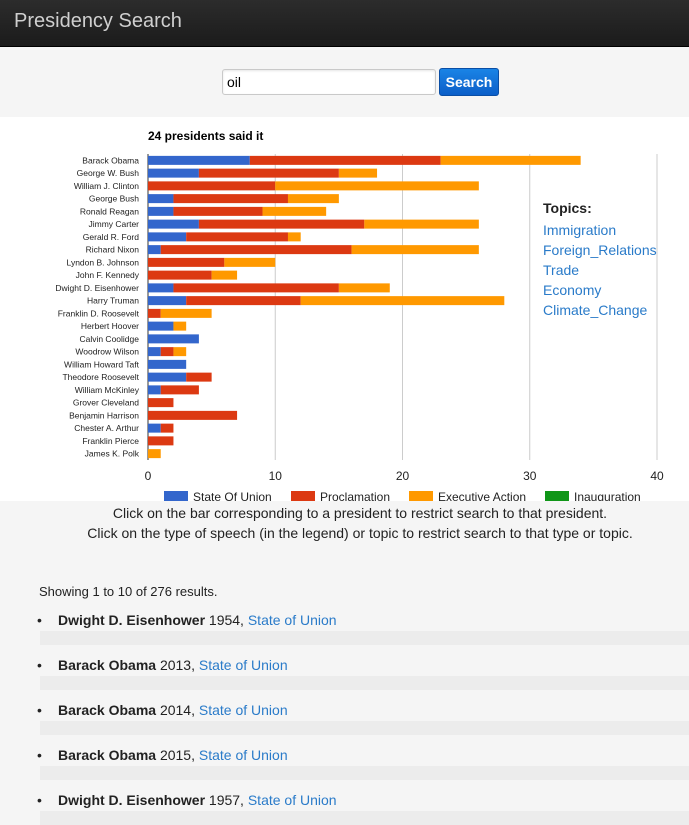  I want to click on category-label: Harry Truman, so click(113, 301).